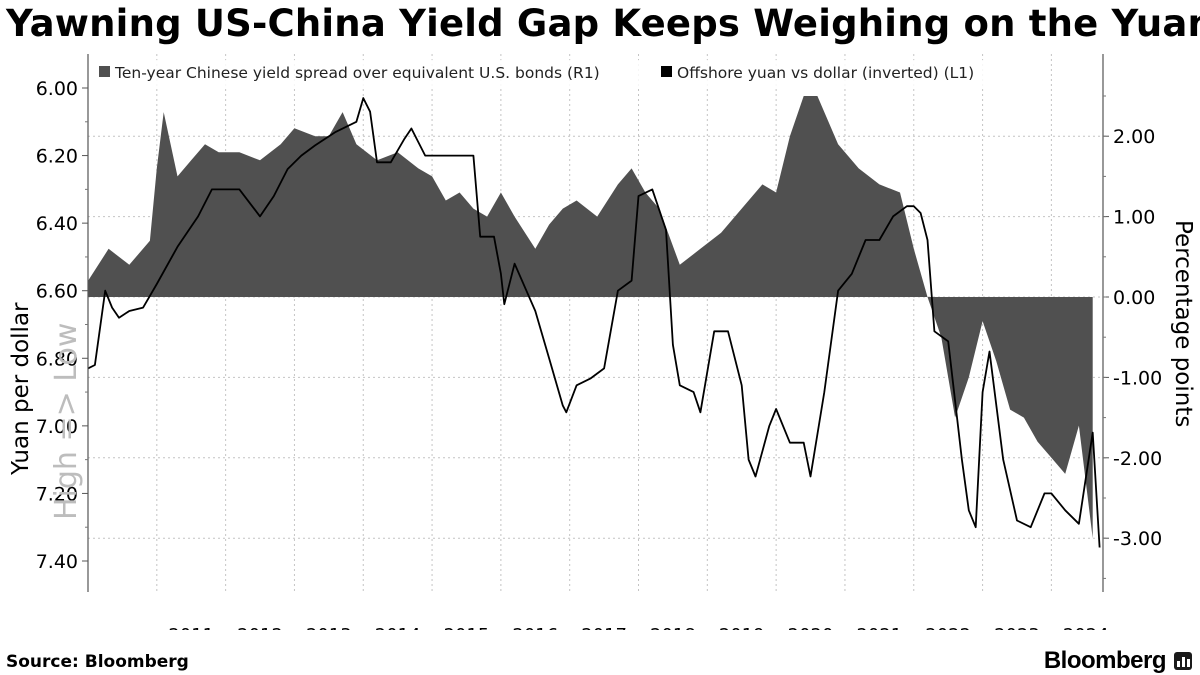 This screenshot has width=1200, height=675. What do you see at coordinates (57, 359) in the screenshot?
I see `left-axis-tick-label: 6.80` at bounding box center [57, 359].